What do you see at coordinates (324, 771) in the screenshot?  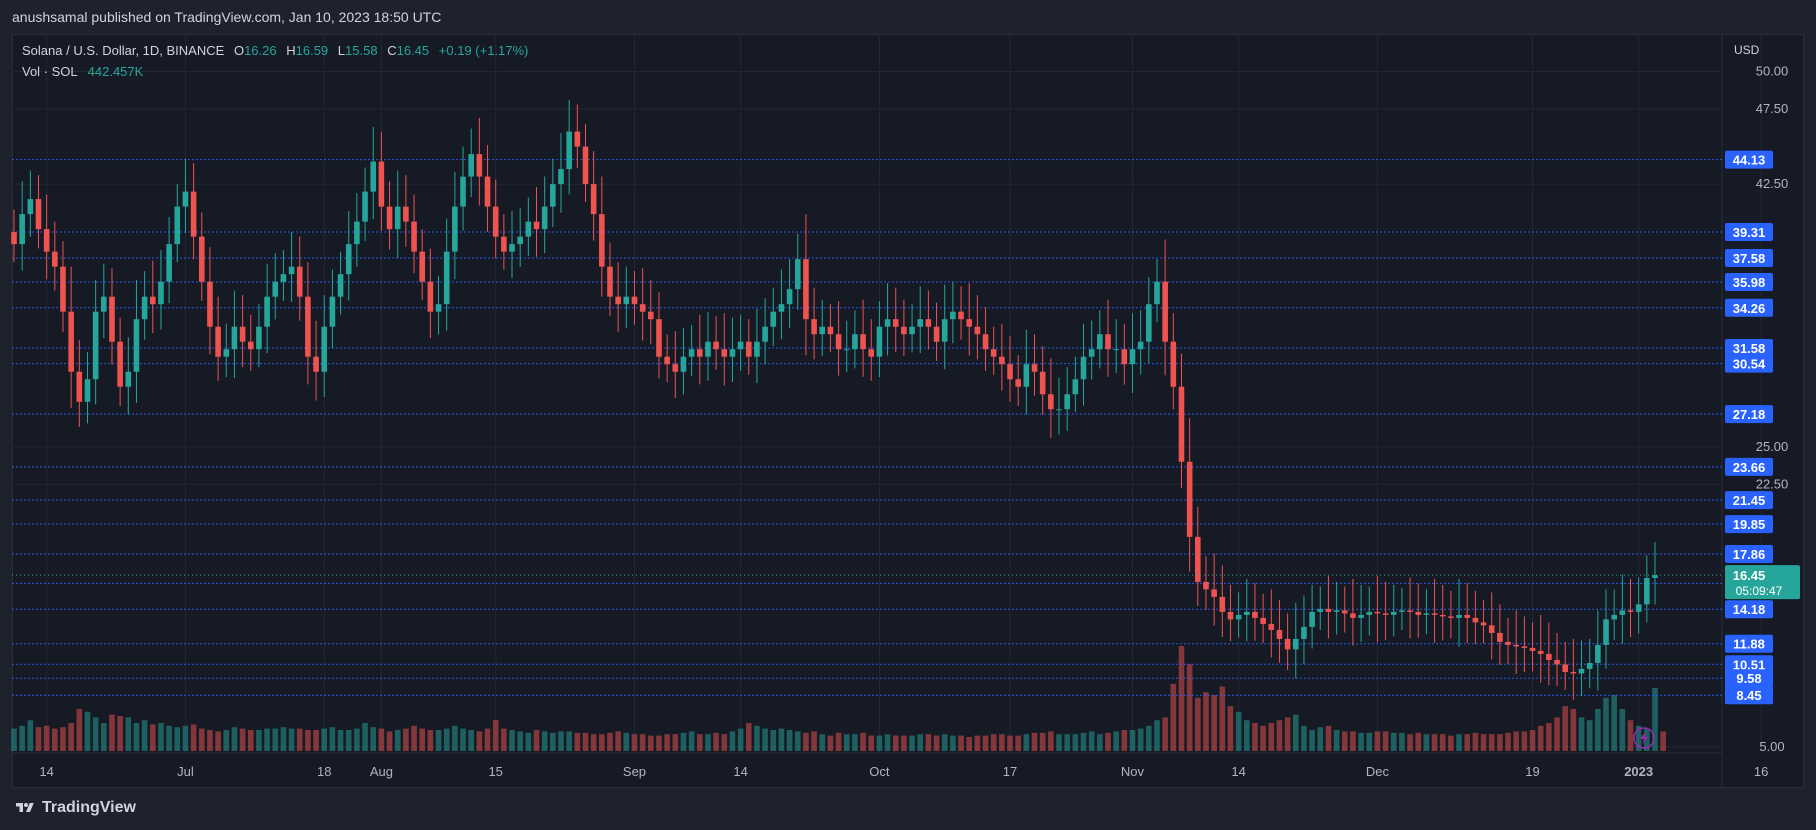 I see `x-tick-label: 18` at bounding box center [324, 771].